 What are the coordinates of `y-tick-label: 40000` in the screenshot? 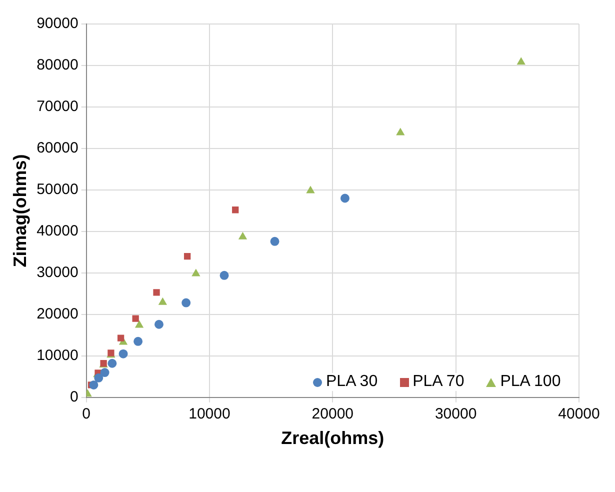 It's located at (57, 231).